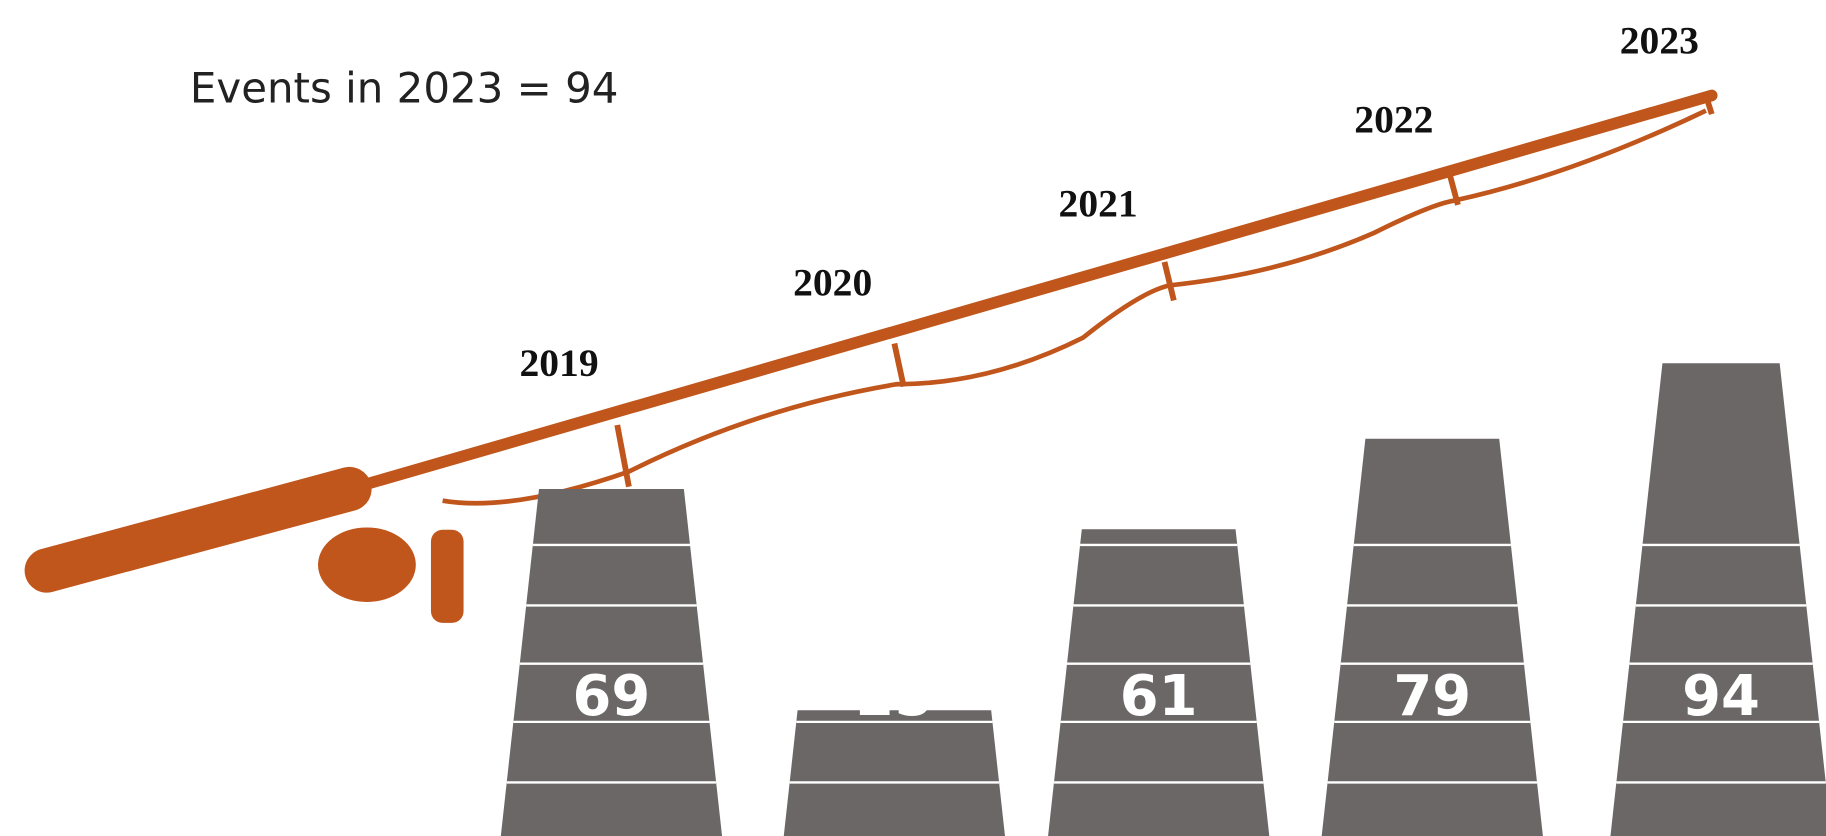 The height and width of the screenshot is (836, 1826). What do you see at coordinates (612, 696) in the screenshot?
I see `value-label: 69` at bounding box center [612, 696].